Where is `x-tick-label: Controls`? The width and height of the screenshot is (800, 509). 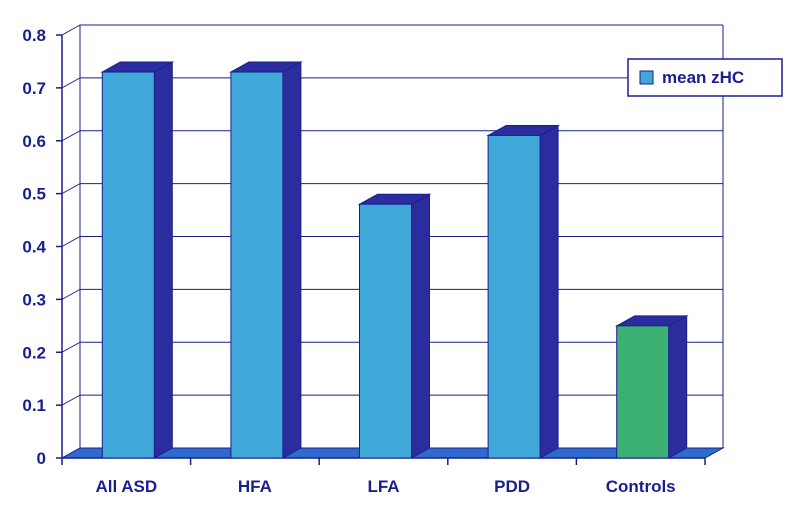 x-tick-label: Controls is located at coordinates (641, 486).